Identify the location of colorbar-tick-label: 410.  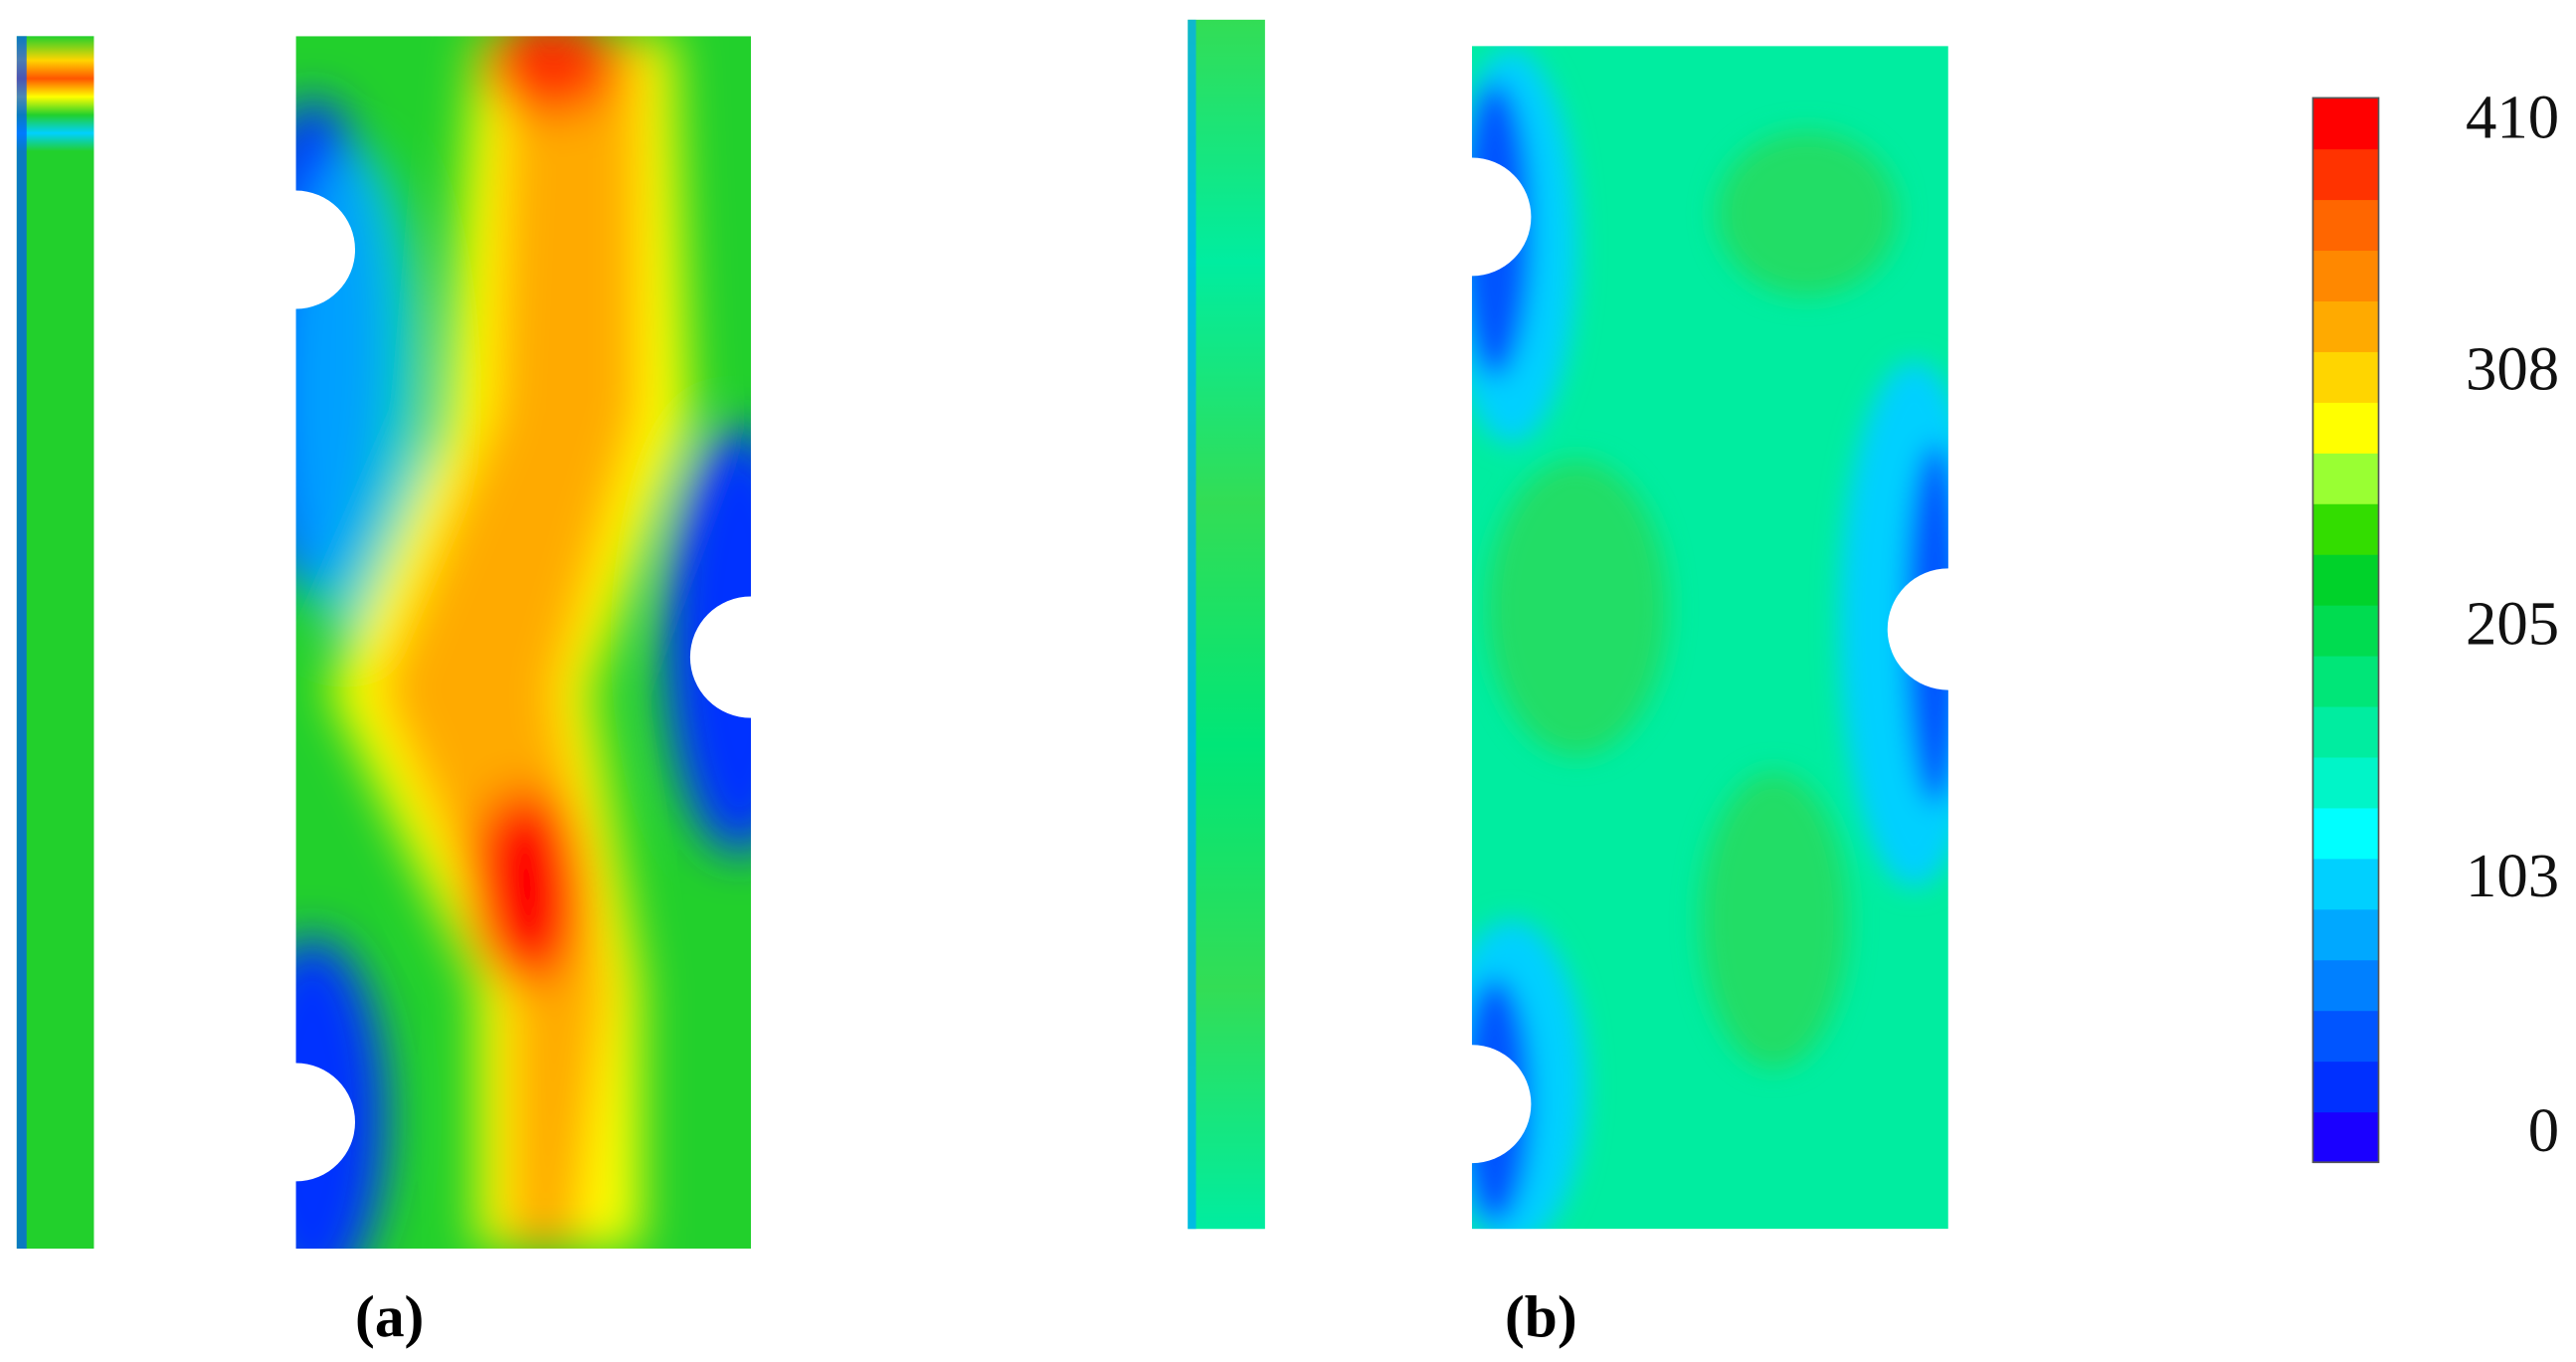
(2512, 116).